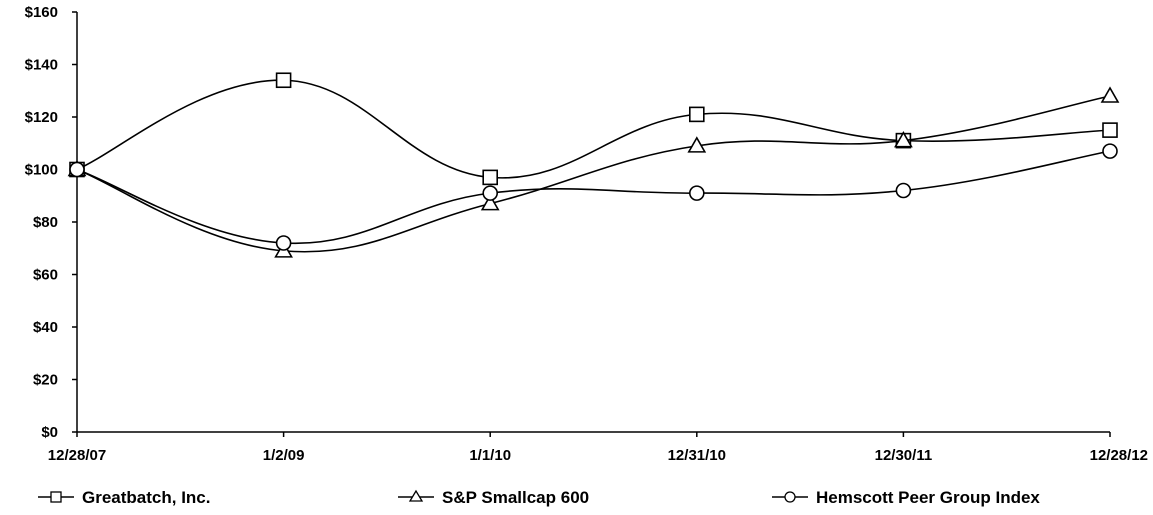  What do you see at coordinates (41, 117) in the screenshot?
I see `y-tick-label: $120` at bounding box center [41, 117].